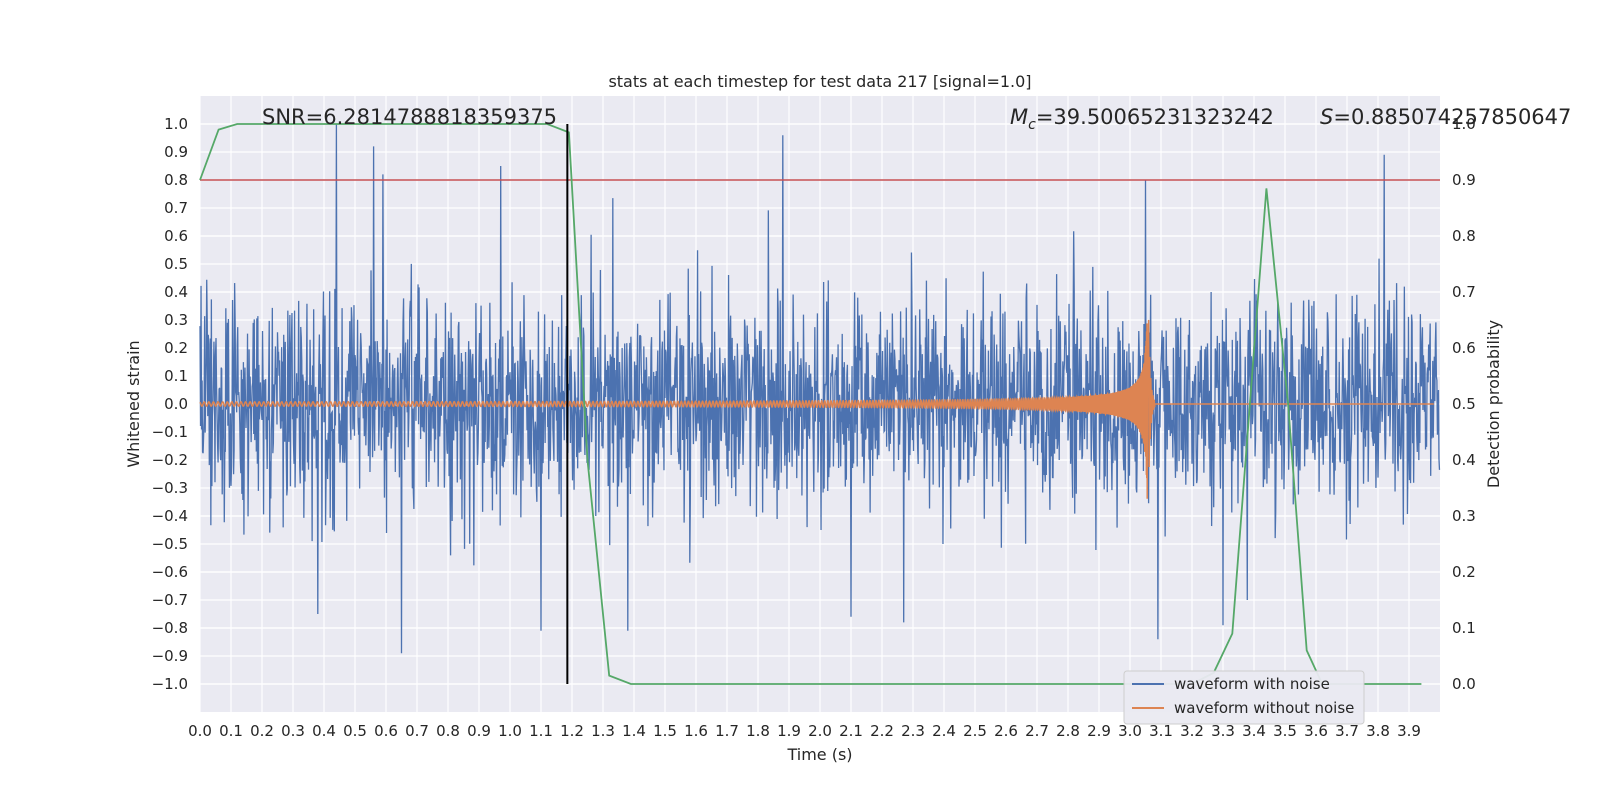 The image size is (1600, 800). What do you see at coordinates (417, 731) in the screenshot?
I see `x-tick-label: 0.7` at bounding box center [417, 731].